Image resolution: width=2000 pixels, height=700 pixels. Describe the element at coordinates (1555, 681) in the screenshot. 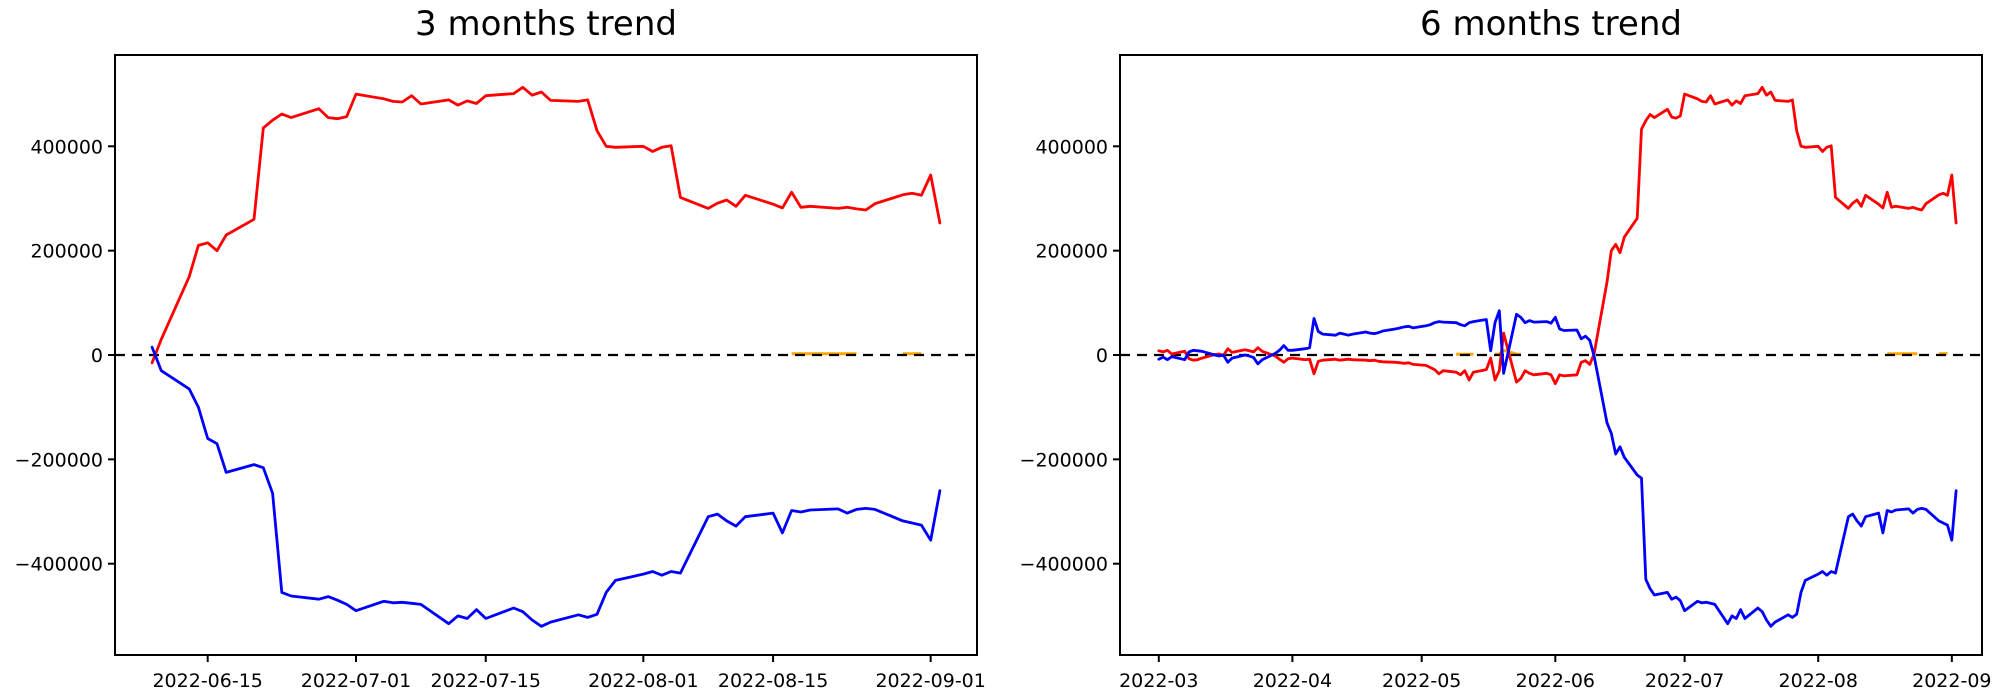

I see `x-tick-label: 2022-06` at that location.